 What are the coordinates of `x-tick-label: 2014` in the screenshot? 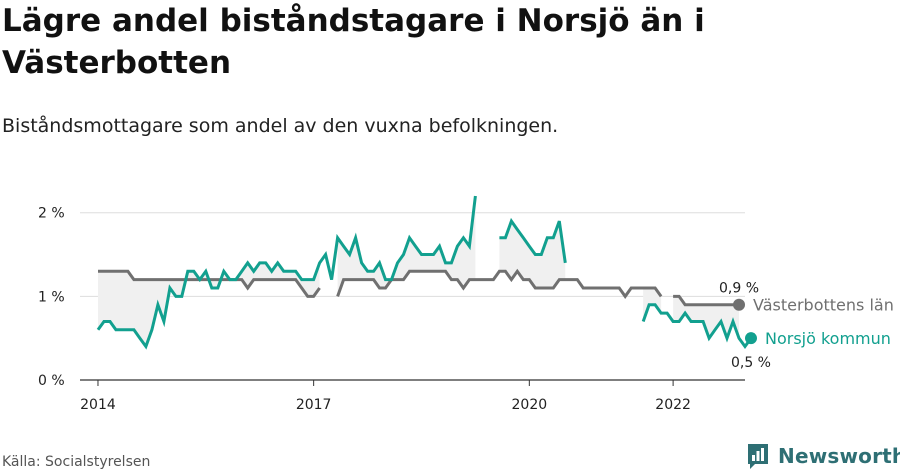 It's located at (98, 405).